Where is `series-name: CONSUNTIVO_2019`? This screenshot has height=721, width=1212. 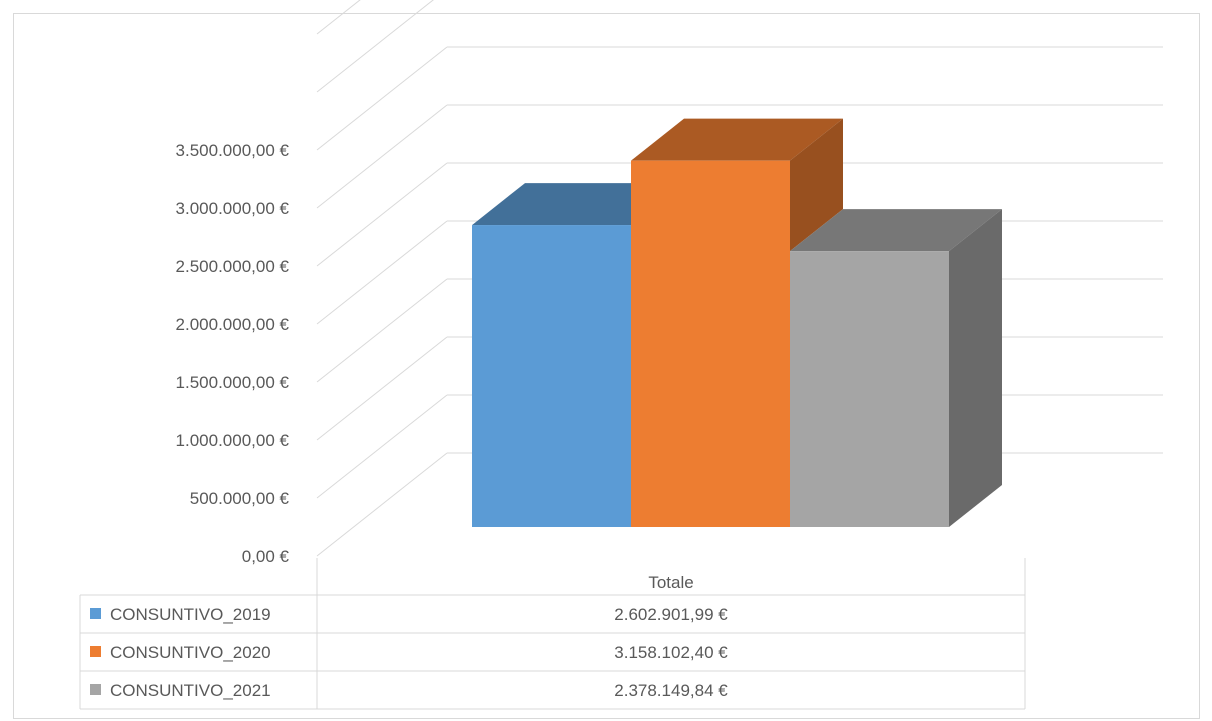
series-name: CONSUNTIVO_2019 is located at coordinates (190, 614).